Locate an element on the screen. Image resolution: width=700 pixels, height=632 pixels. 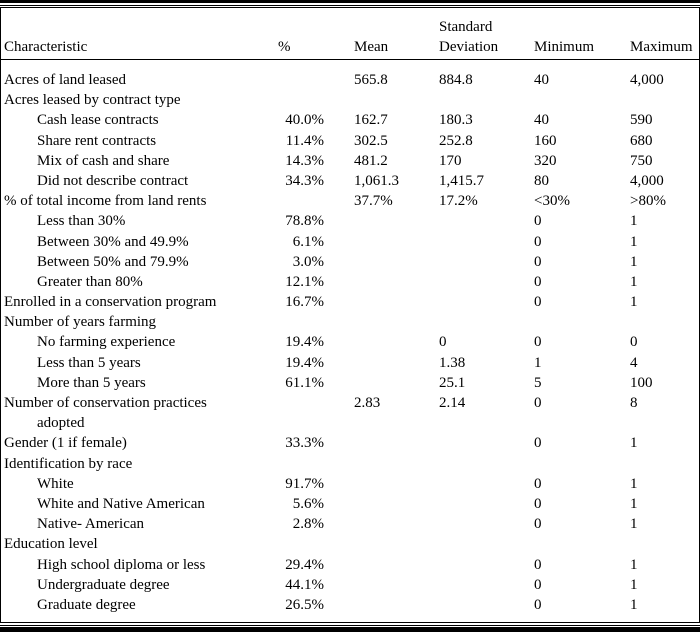
bottom-thick-rule is located at coordinates (350, 629).